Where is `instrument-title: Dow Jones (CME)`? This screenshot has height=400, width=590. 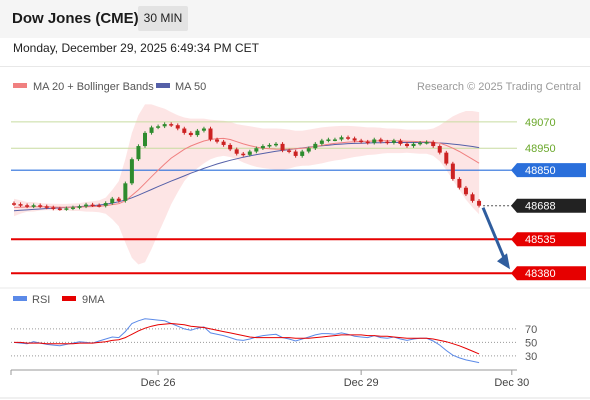
instrument-title: Dow Jones (CME) is located at coordinates (75, 18).